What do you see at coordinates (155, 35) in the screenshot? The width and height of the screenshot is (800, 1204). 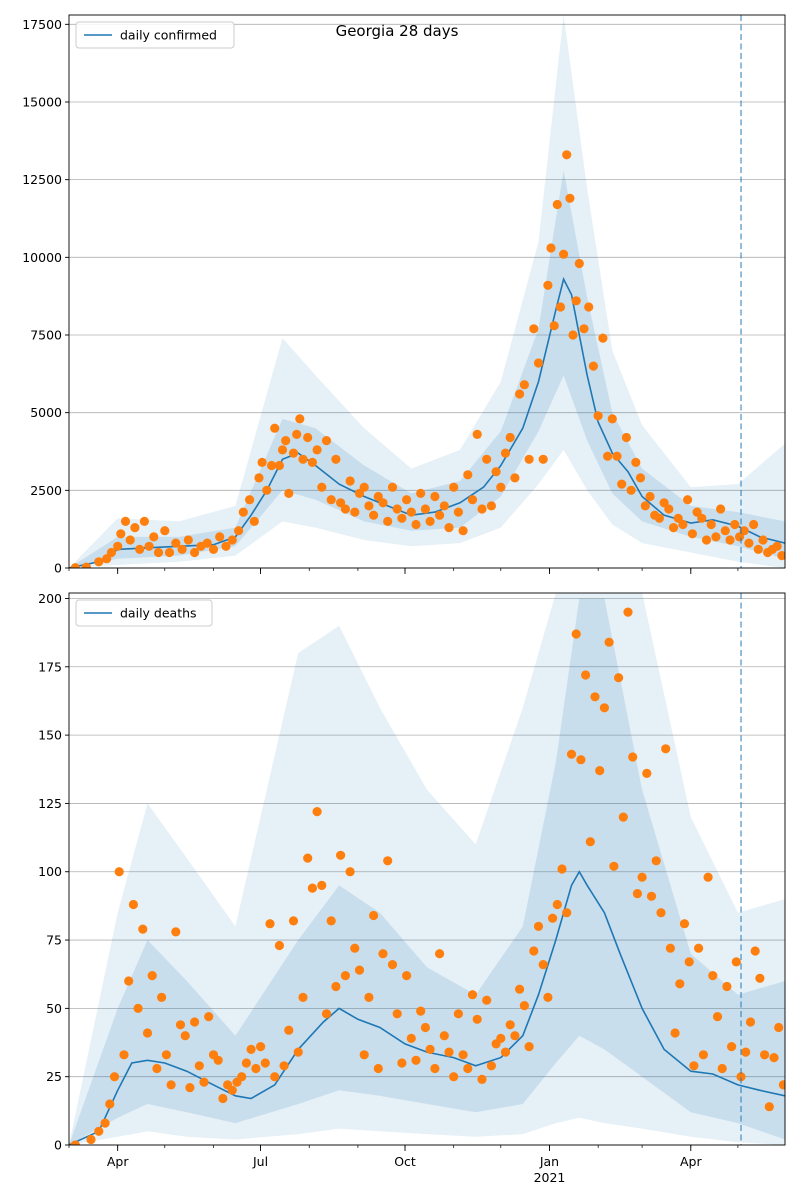 I see `confirmed-legend: daily confirmed` at bounding box center [155, 35].